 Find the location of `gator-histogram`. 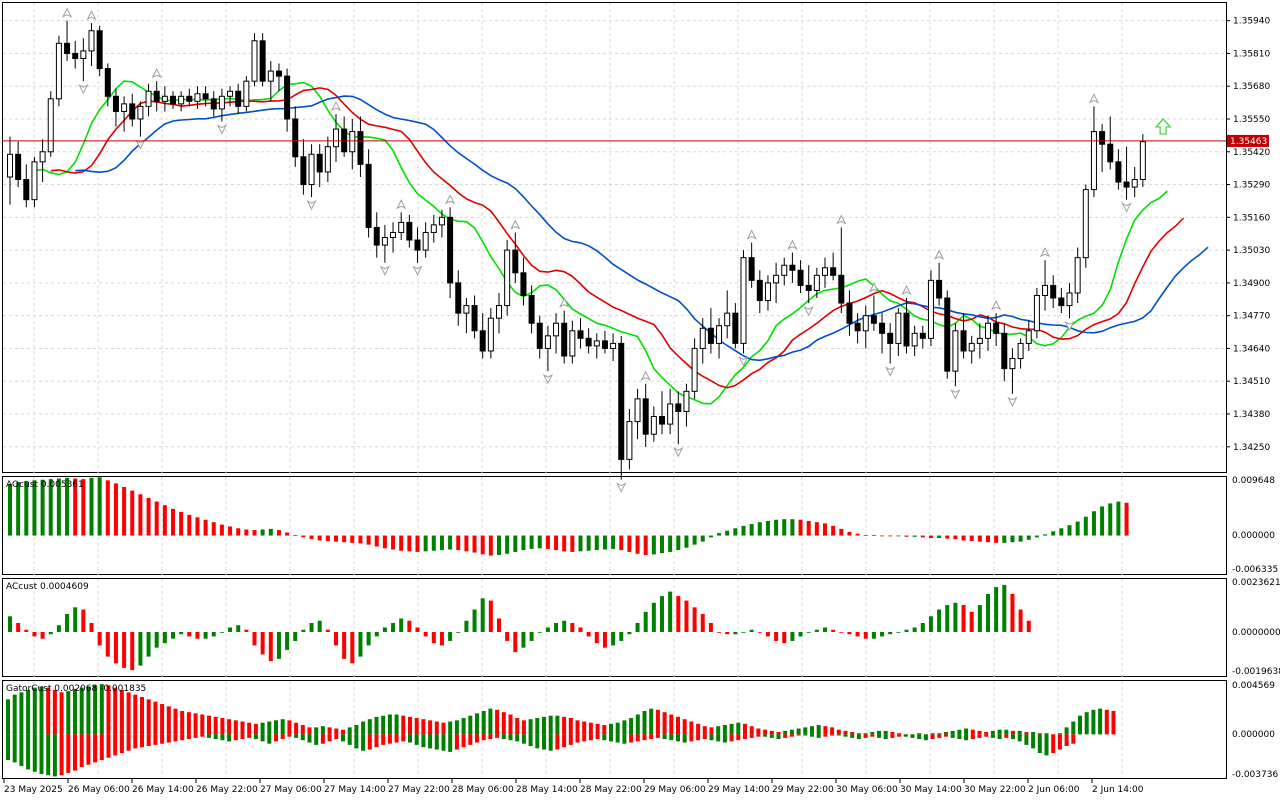

gator-histogram is located at coordinates (561, 730).